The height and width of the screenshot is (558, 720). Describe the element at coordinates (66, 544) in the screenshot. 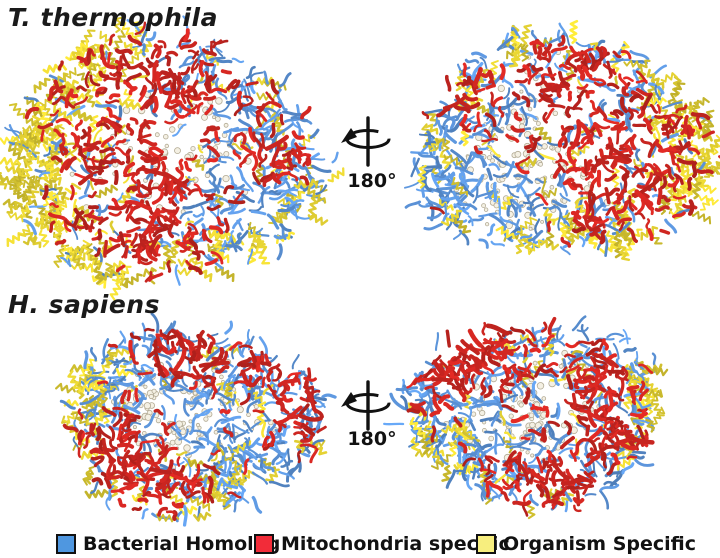

I see `legend-swatch-bacterial-homolog` at that location.